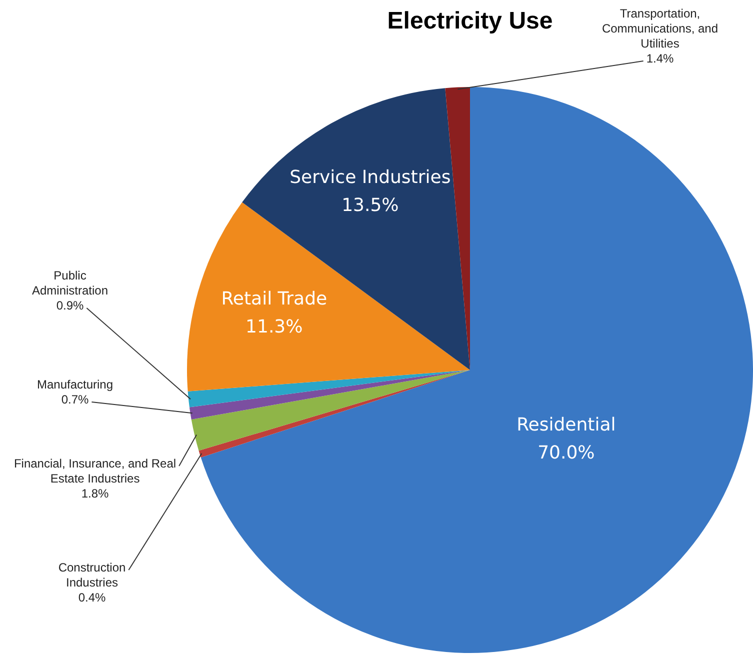 The height and width of the screenshot is (661, 753). I want to click on slice-label: Construction Industries, so click(92, 575).